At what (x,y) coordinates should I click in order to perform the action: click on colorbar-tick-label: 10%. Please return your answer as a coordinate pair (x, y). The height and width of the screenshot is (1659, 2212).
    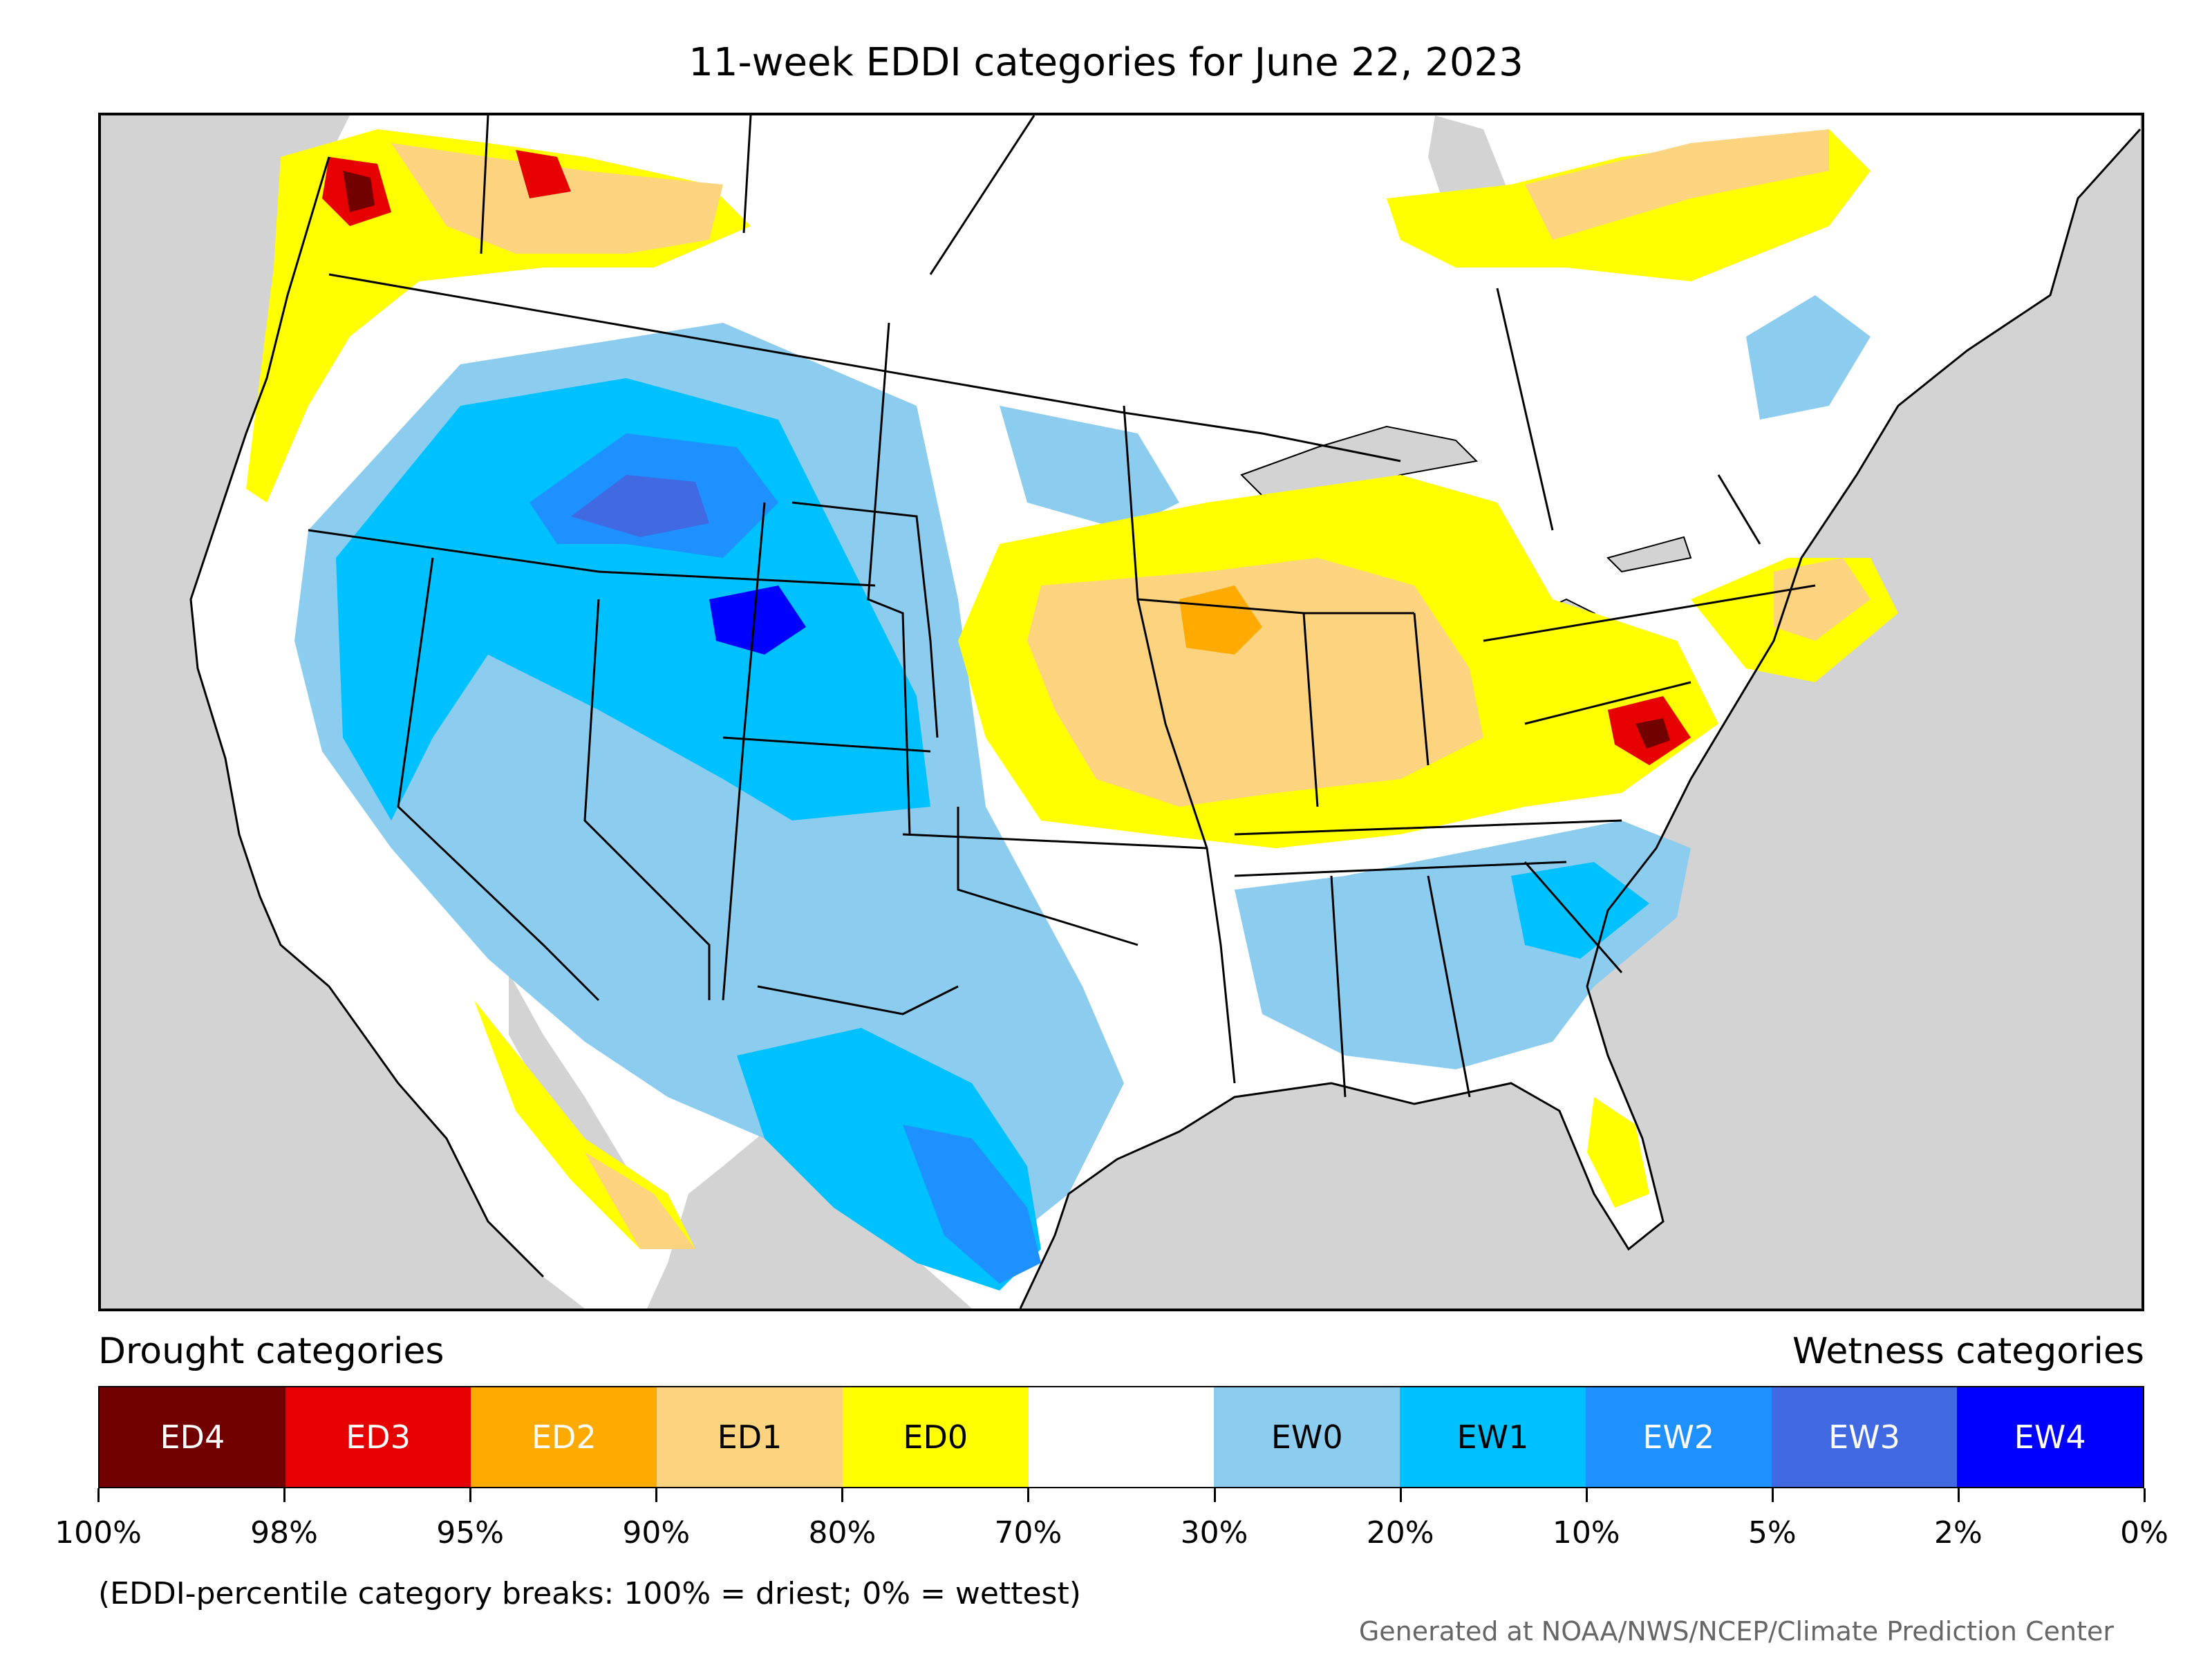
    Looking at the image, I should click on (1586, 1532).